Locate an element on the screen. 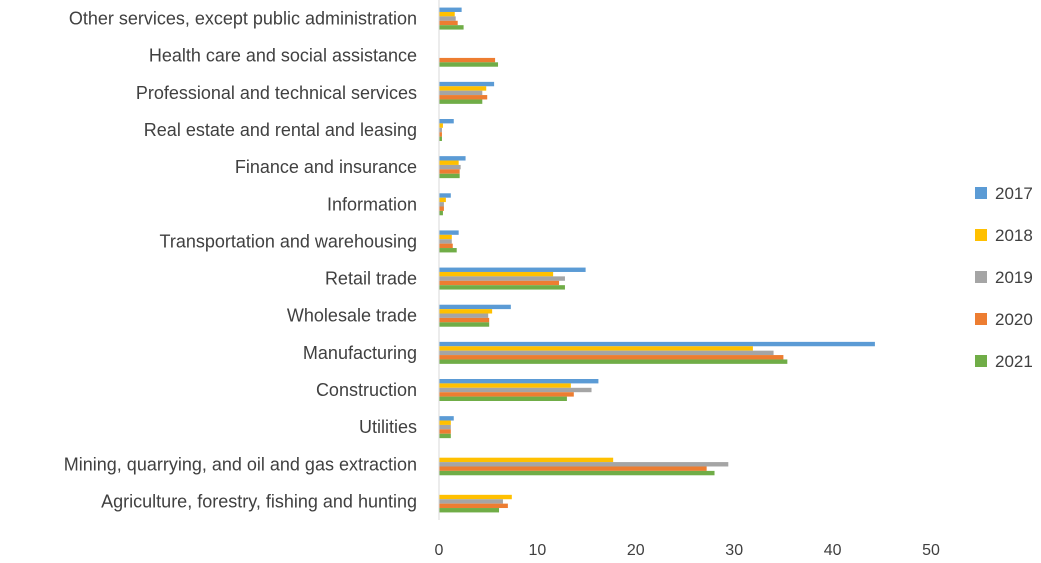 The height and width of the screenshot is (563, 1041). x-tick-label: 20 is located at coordinates (636, 550).